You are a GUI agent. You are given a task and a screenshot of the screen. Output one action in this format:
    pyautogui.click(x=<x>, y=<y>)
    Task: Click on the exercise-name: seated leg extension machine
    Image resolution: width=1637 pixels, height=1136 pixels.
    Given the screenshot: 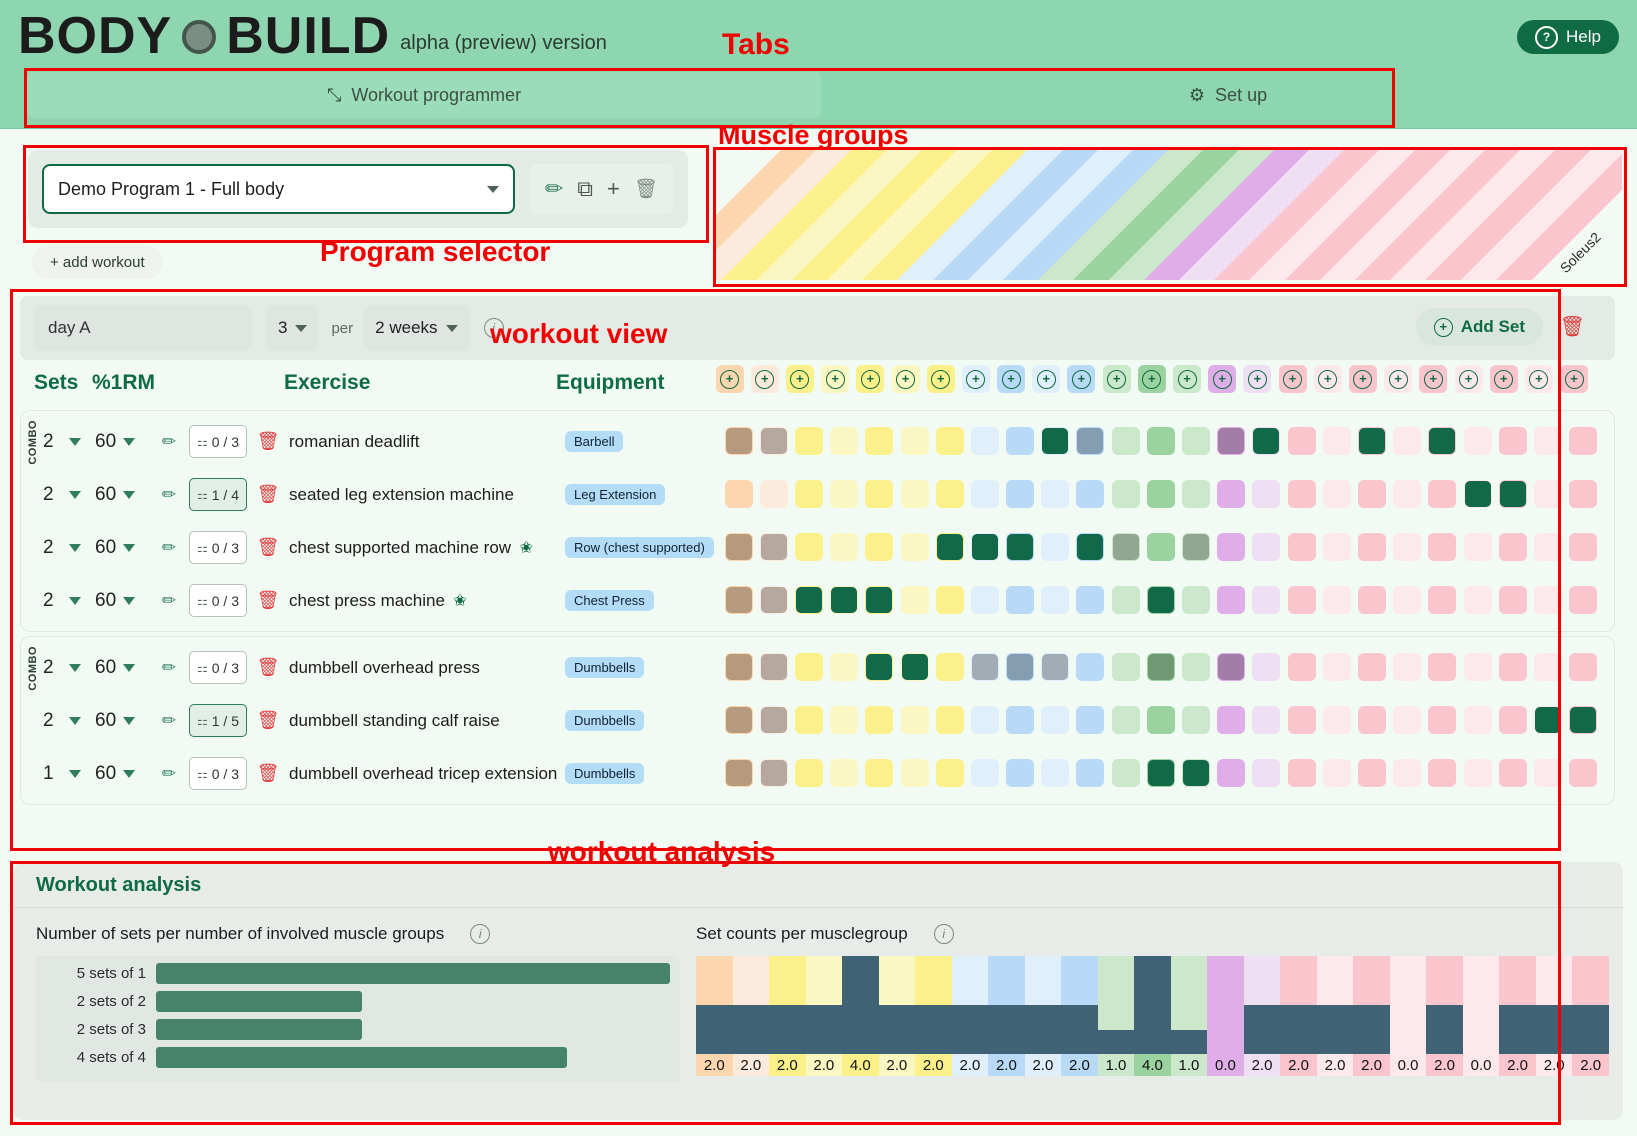 What is the action you would take?
    pyautogui.click(x=427, y=495)
    